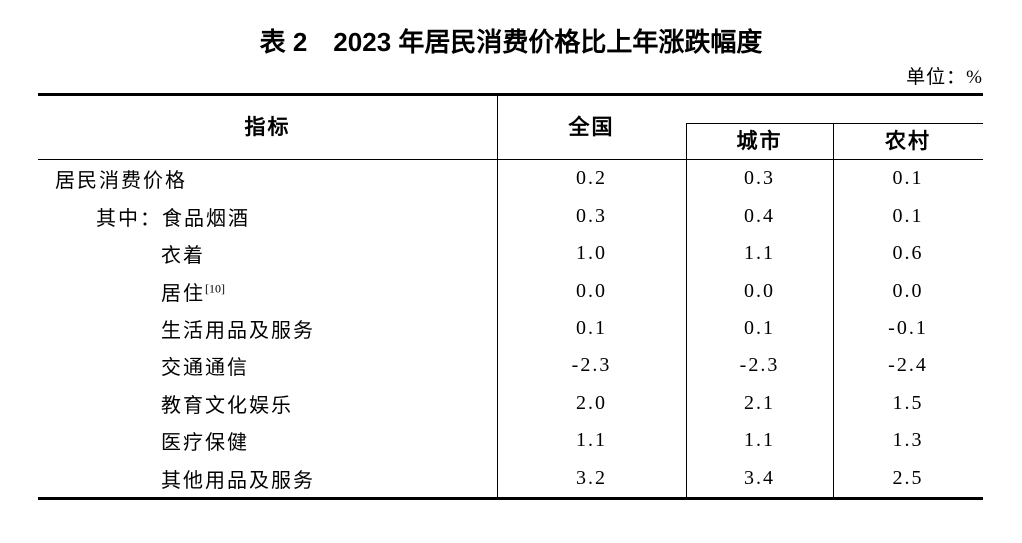  What do you see at coordinates (591, 365) in the screenshot?
I see `cell-national-value: -2.3` at bounding box center [591, 365].